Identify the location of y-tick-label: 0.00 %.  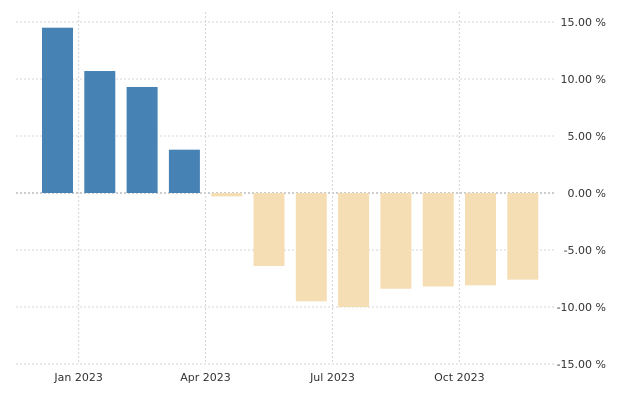
(587, 193).